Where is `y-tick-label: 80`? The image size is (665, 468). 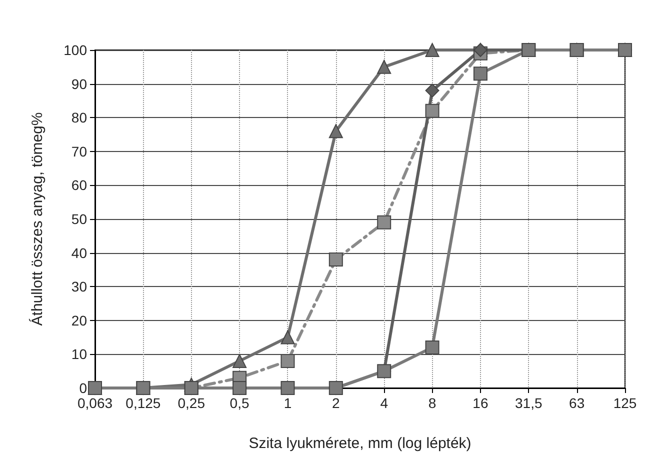
y-tick-label: 80 is located at coordinates (79, 118).